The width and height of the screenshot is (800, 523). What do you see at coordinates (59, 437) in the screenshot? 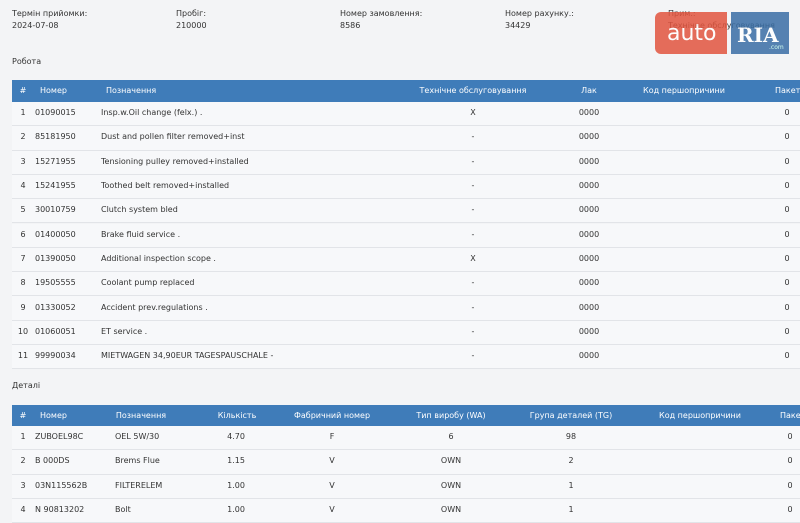
I see `cell: ZUBOEL98C` at bounding box center [59, 437].